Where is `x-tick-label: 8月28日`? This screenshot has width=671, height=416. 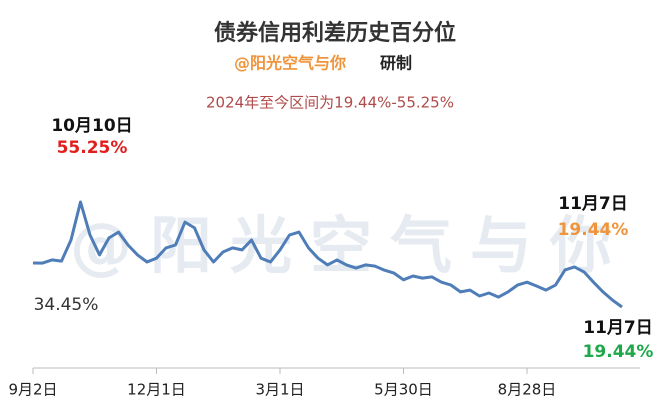 x-tick-label: 8月28日 is located at coordinates (527, 390).